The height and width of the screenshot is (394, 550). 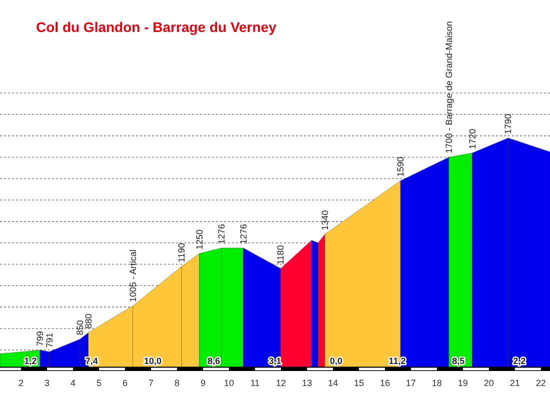 What do you see at coordinates (214, 361) in the screenshot?
I see `annotation: 8,6` at bounding box center [214, 361].